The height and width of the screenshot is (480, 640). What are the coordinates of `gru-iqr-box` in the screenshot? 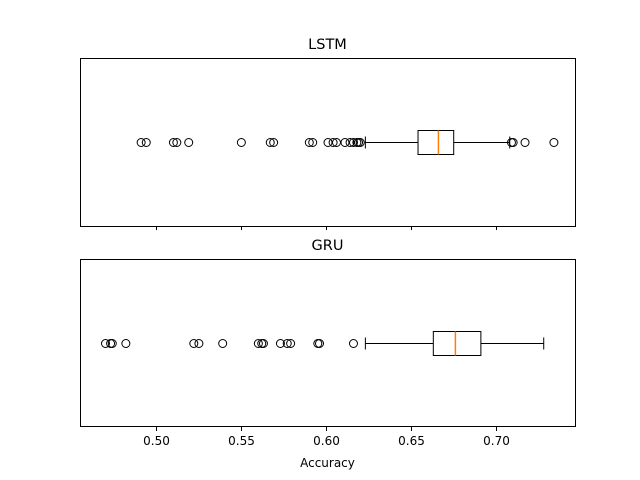 It's located at (457, 343).